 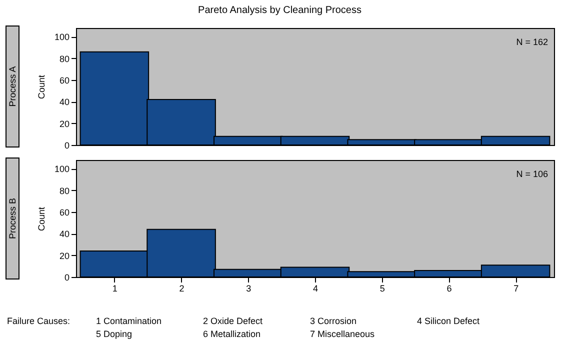 I want to click on text: 3 Corrosion, so click(x=333, y=321).